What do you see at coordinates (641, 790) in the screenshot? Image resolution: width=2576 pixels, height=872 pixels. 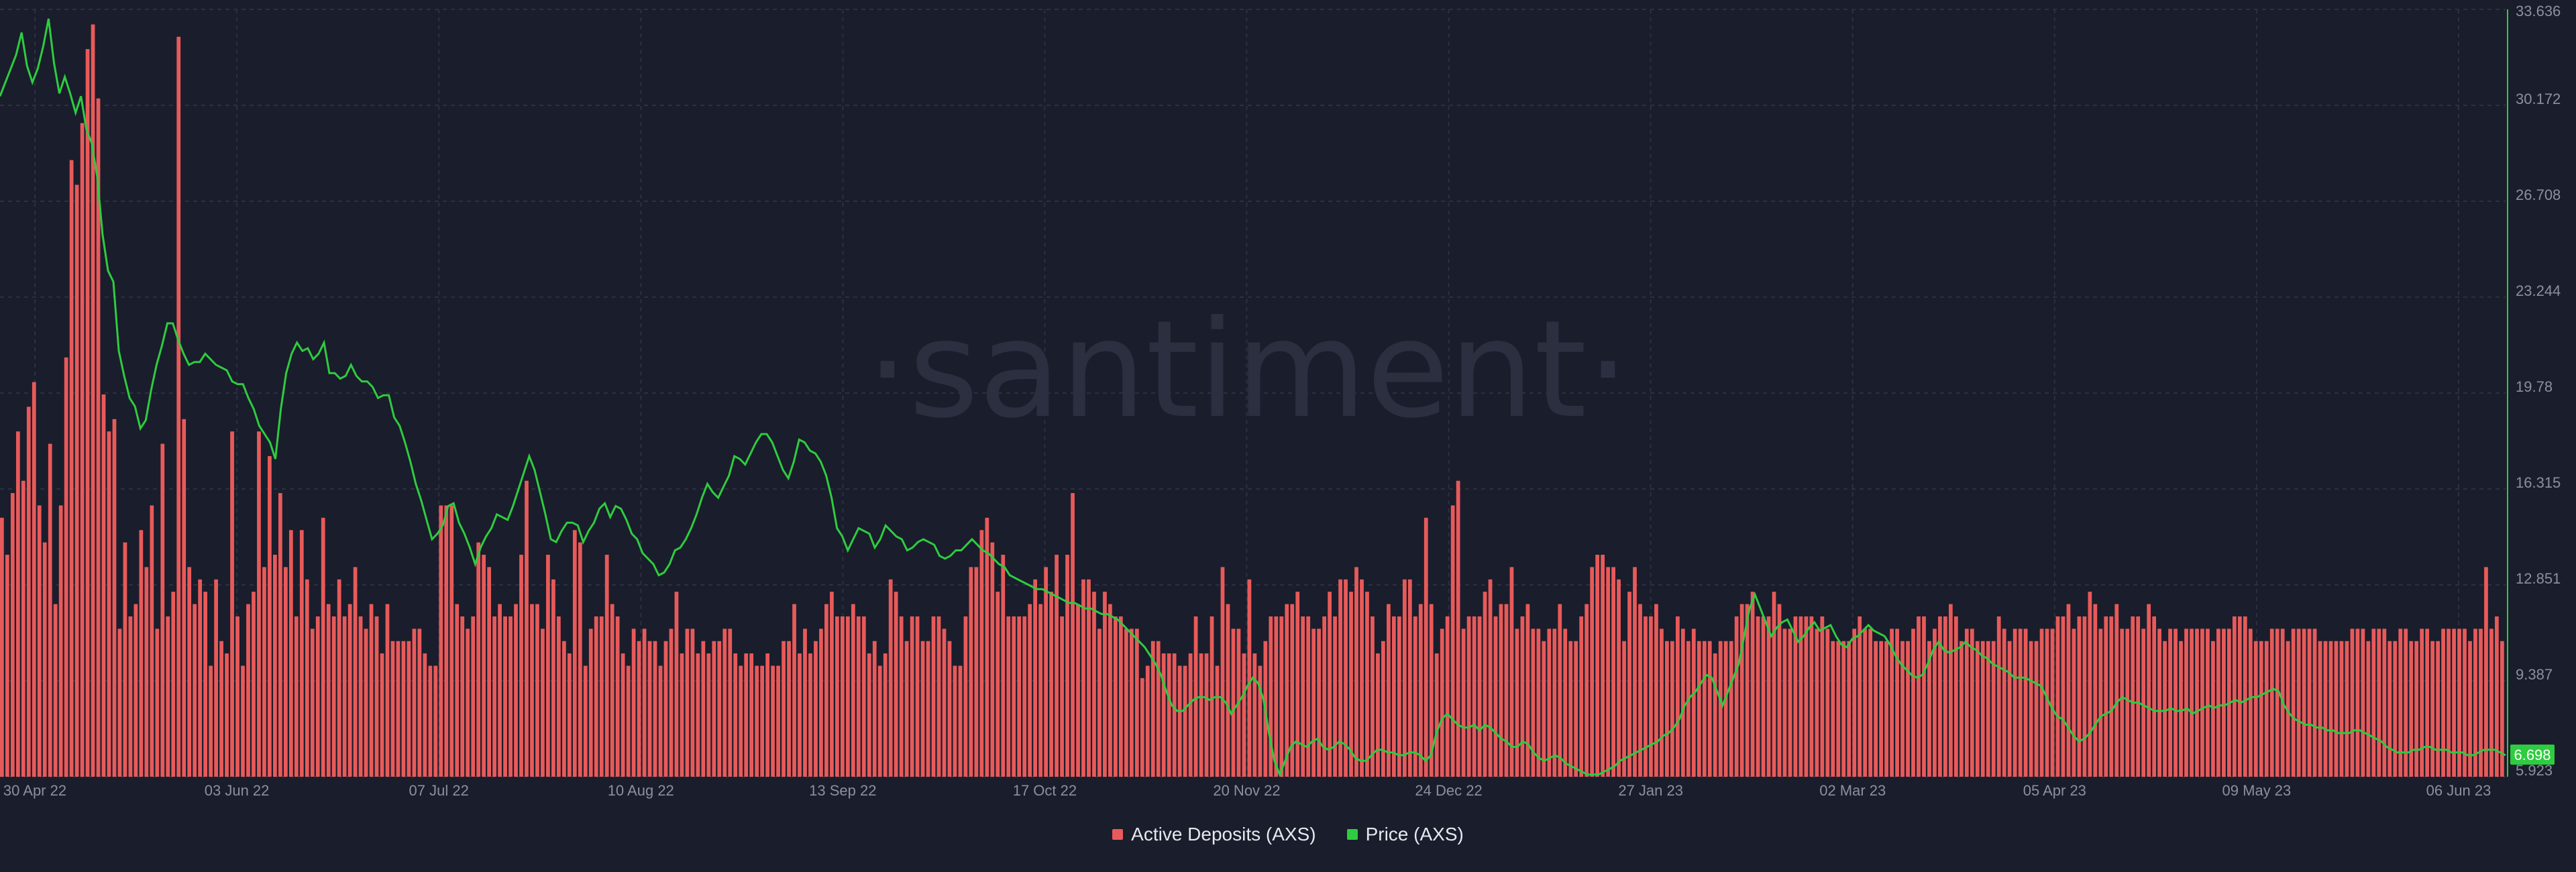 I see `x-tick-label: 10 Aug 22` at bounding box center [641, 790].